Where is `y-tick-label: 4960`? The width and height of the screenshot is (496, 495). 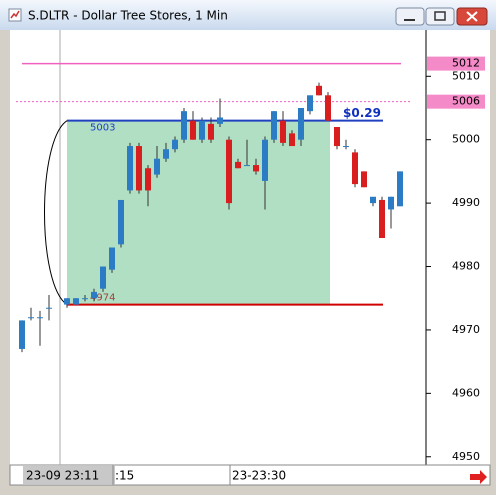 y-tick-label: 4960 is located at coordinates (466, 392).